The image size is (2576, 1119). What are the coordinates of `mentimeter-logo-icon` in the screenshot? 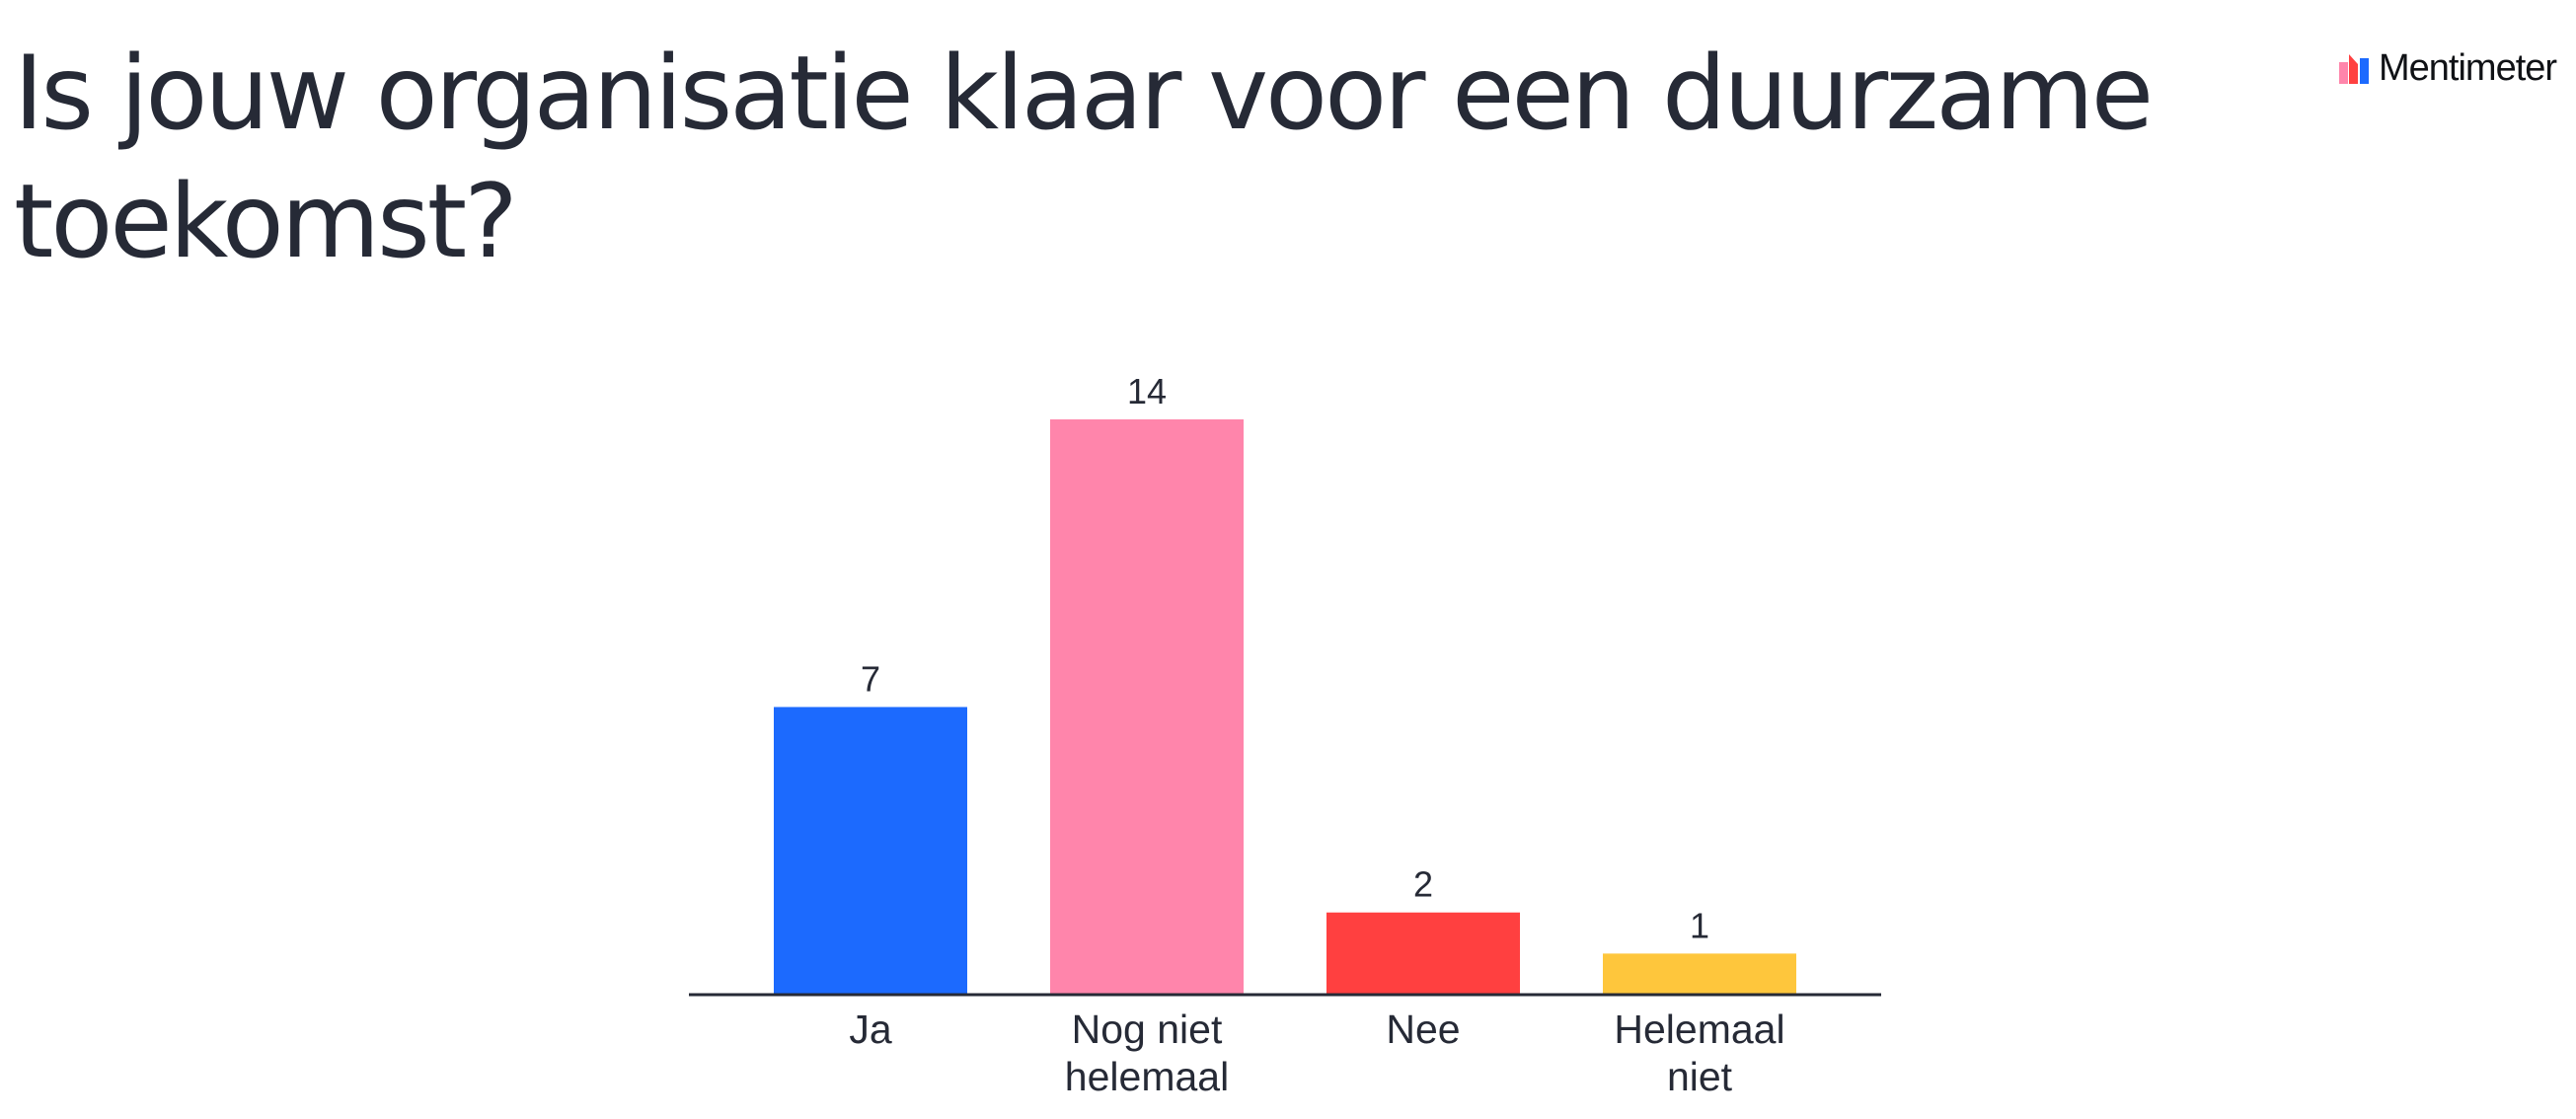 It's located at (2354, 68).